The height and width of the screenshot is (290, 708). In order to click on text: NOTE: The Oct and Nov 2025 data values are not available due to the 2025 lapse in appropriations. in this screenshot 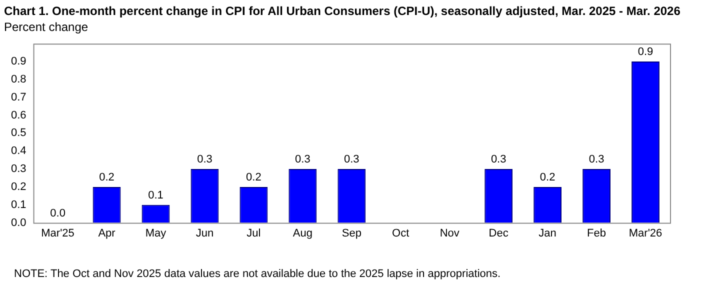, I will do `click(257, 274)`.